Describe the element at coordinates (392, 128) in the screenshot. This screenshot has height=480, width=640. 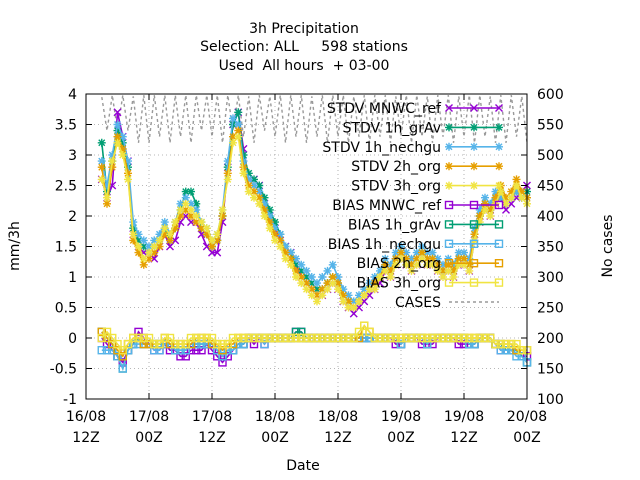
I see `legend-label: STDV 1h_grAv` at that location.